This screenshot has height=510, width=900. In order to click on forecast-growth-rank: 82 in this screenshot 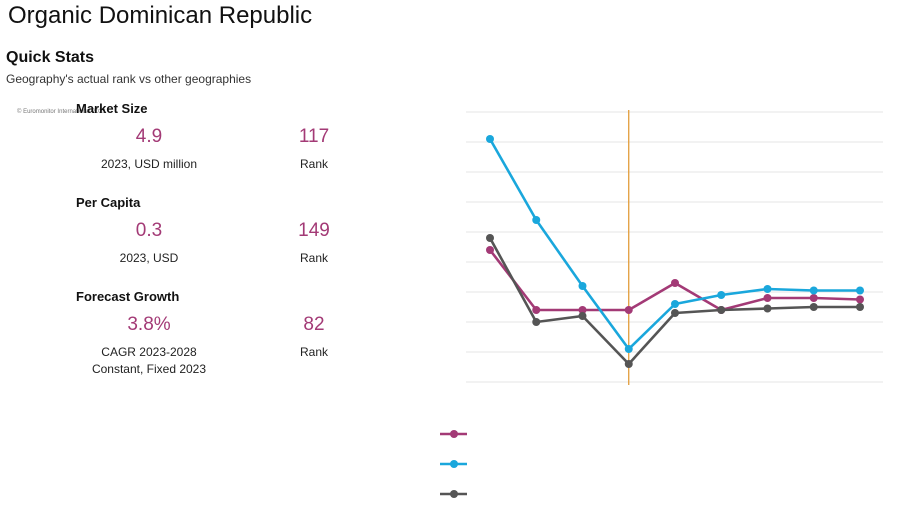, I will do `click(314, 324)`.